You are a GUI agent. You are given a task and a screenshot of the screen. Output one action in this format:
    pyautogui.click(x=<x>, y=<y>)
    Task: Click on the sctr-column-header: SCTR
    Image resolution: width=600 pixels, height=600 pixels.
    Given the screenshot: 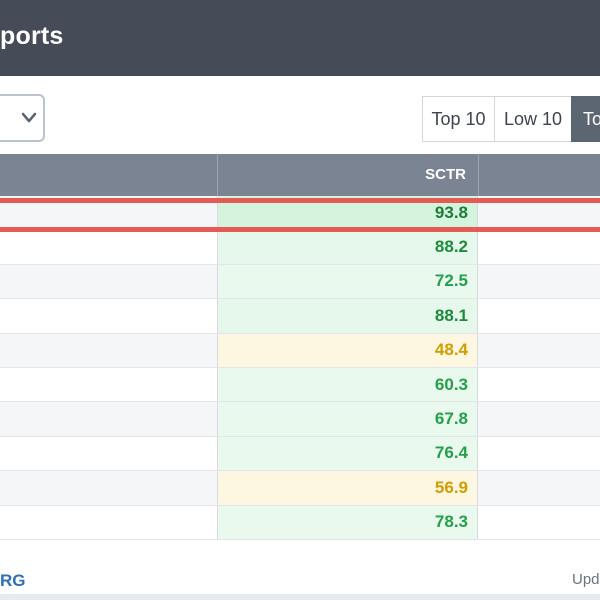 What is the action you would take?
    pyautogui.click(x=445, y=174)
    